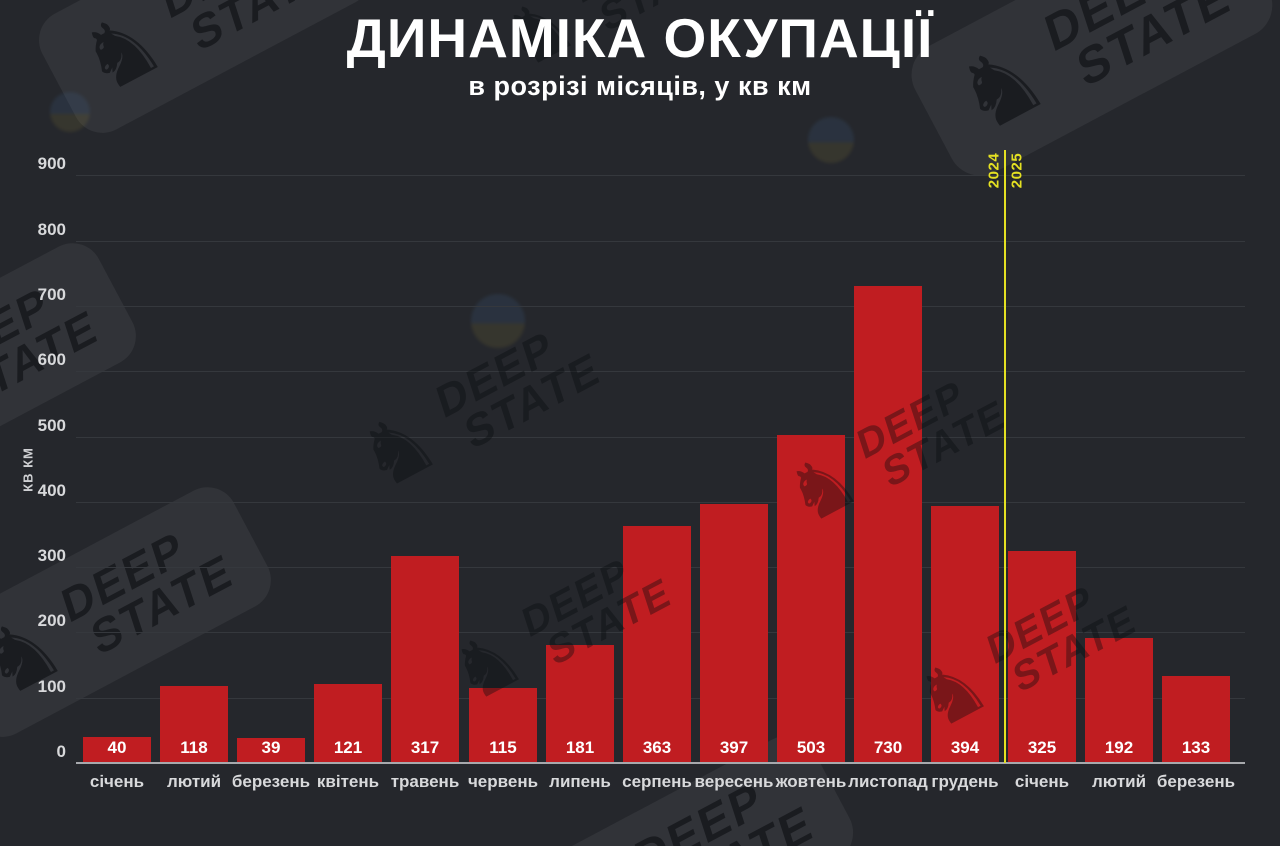 This screenshot has height=846, width=1280. Describe the element at coordinates (348, 781) in the screenshot. I see `x-category-label: квітень` at that location.